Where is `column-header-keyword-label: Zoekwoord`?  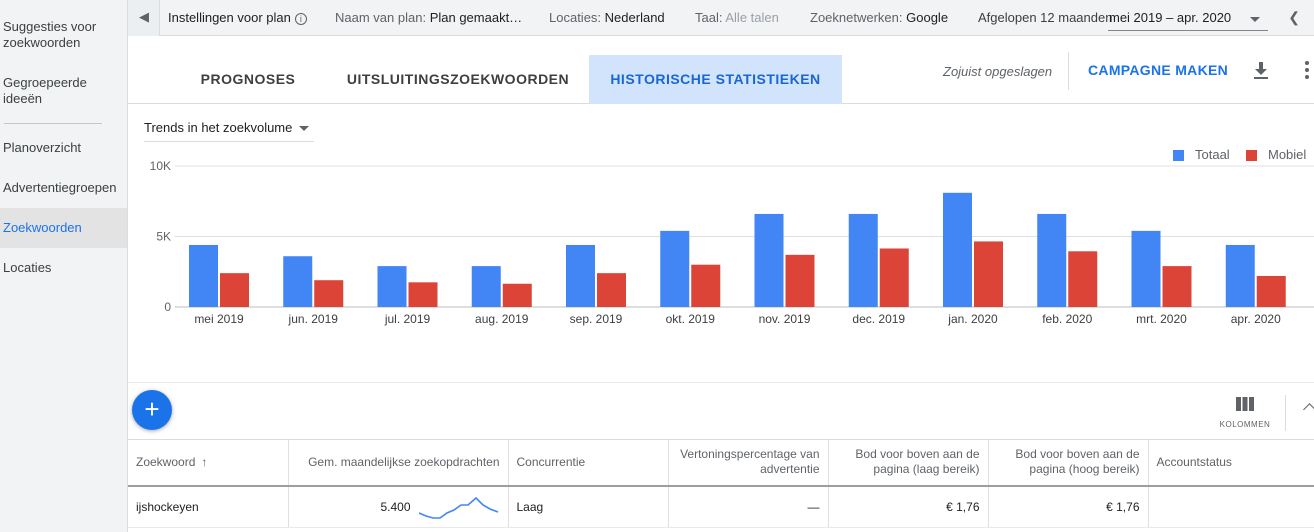
column-header-keyword-label: Zoekwoord is located at coordinates (166, 461).